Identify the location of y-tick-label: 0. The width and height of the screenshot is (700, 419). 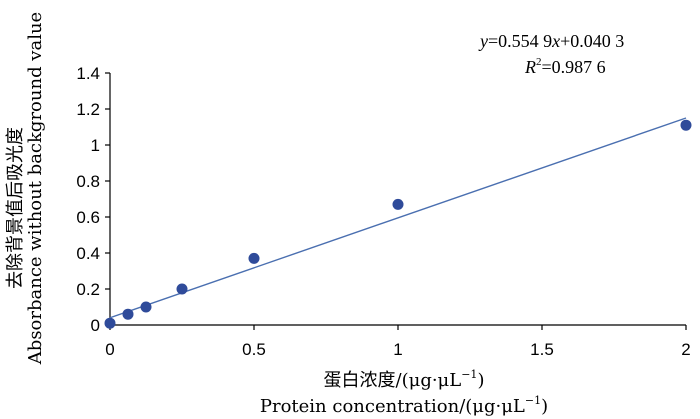
(95, 325).